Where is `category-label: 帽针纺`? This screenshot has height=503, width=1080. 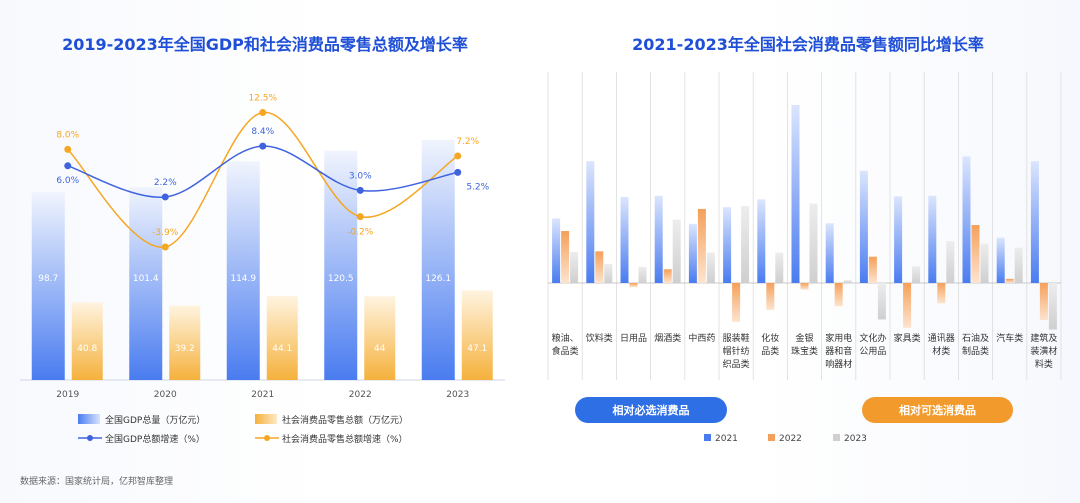 category-label: 帽针纺 is located at coordinates (736, 351).